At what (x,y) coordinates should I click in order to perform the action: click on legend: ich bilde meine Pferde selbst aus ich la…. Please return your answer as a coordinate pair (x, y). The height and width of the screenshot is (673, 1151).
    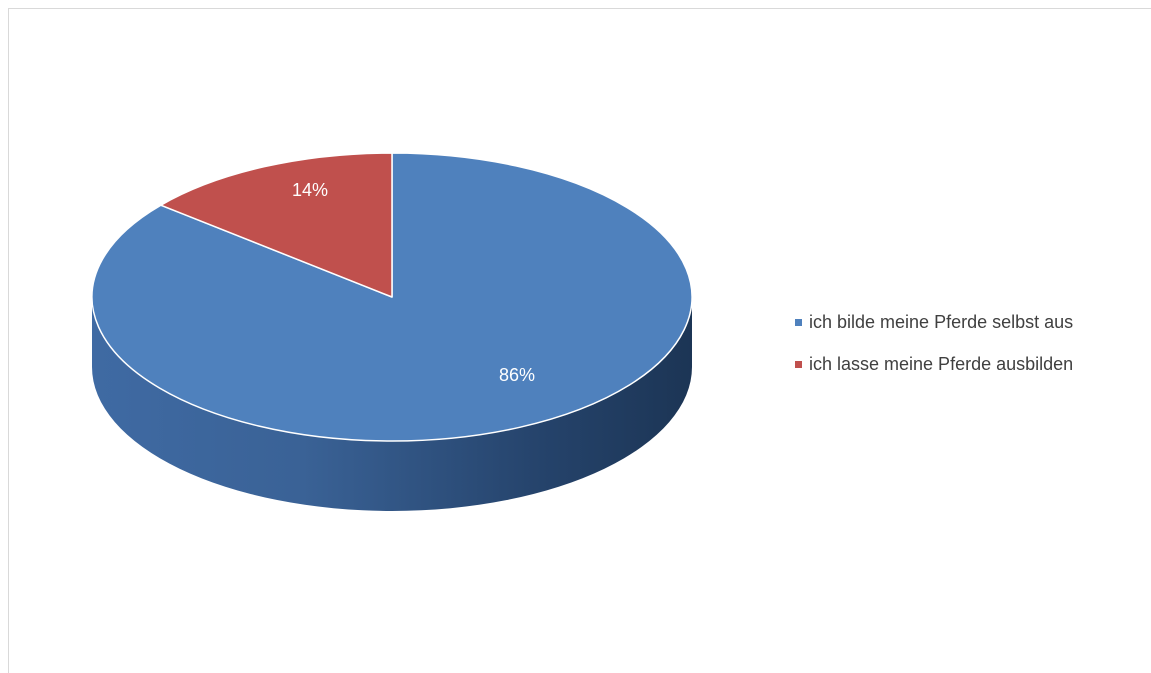
    Looking at the image, I should click on (934, 352).